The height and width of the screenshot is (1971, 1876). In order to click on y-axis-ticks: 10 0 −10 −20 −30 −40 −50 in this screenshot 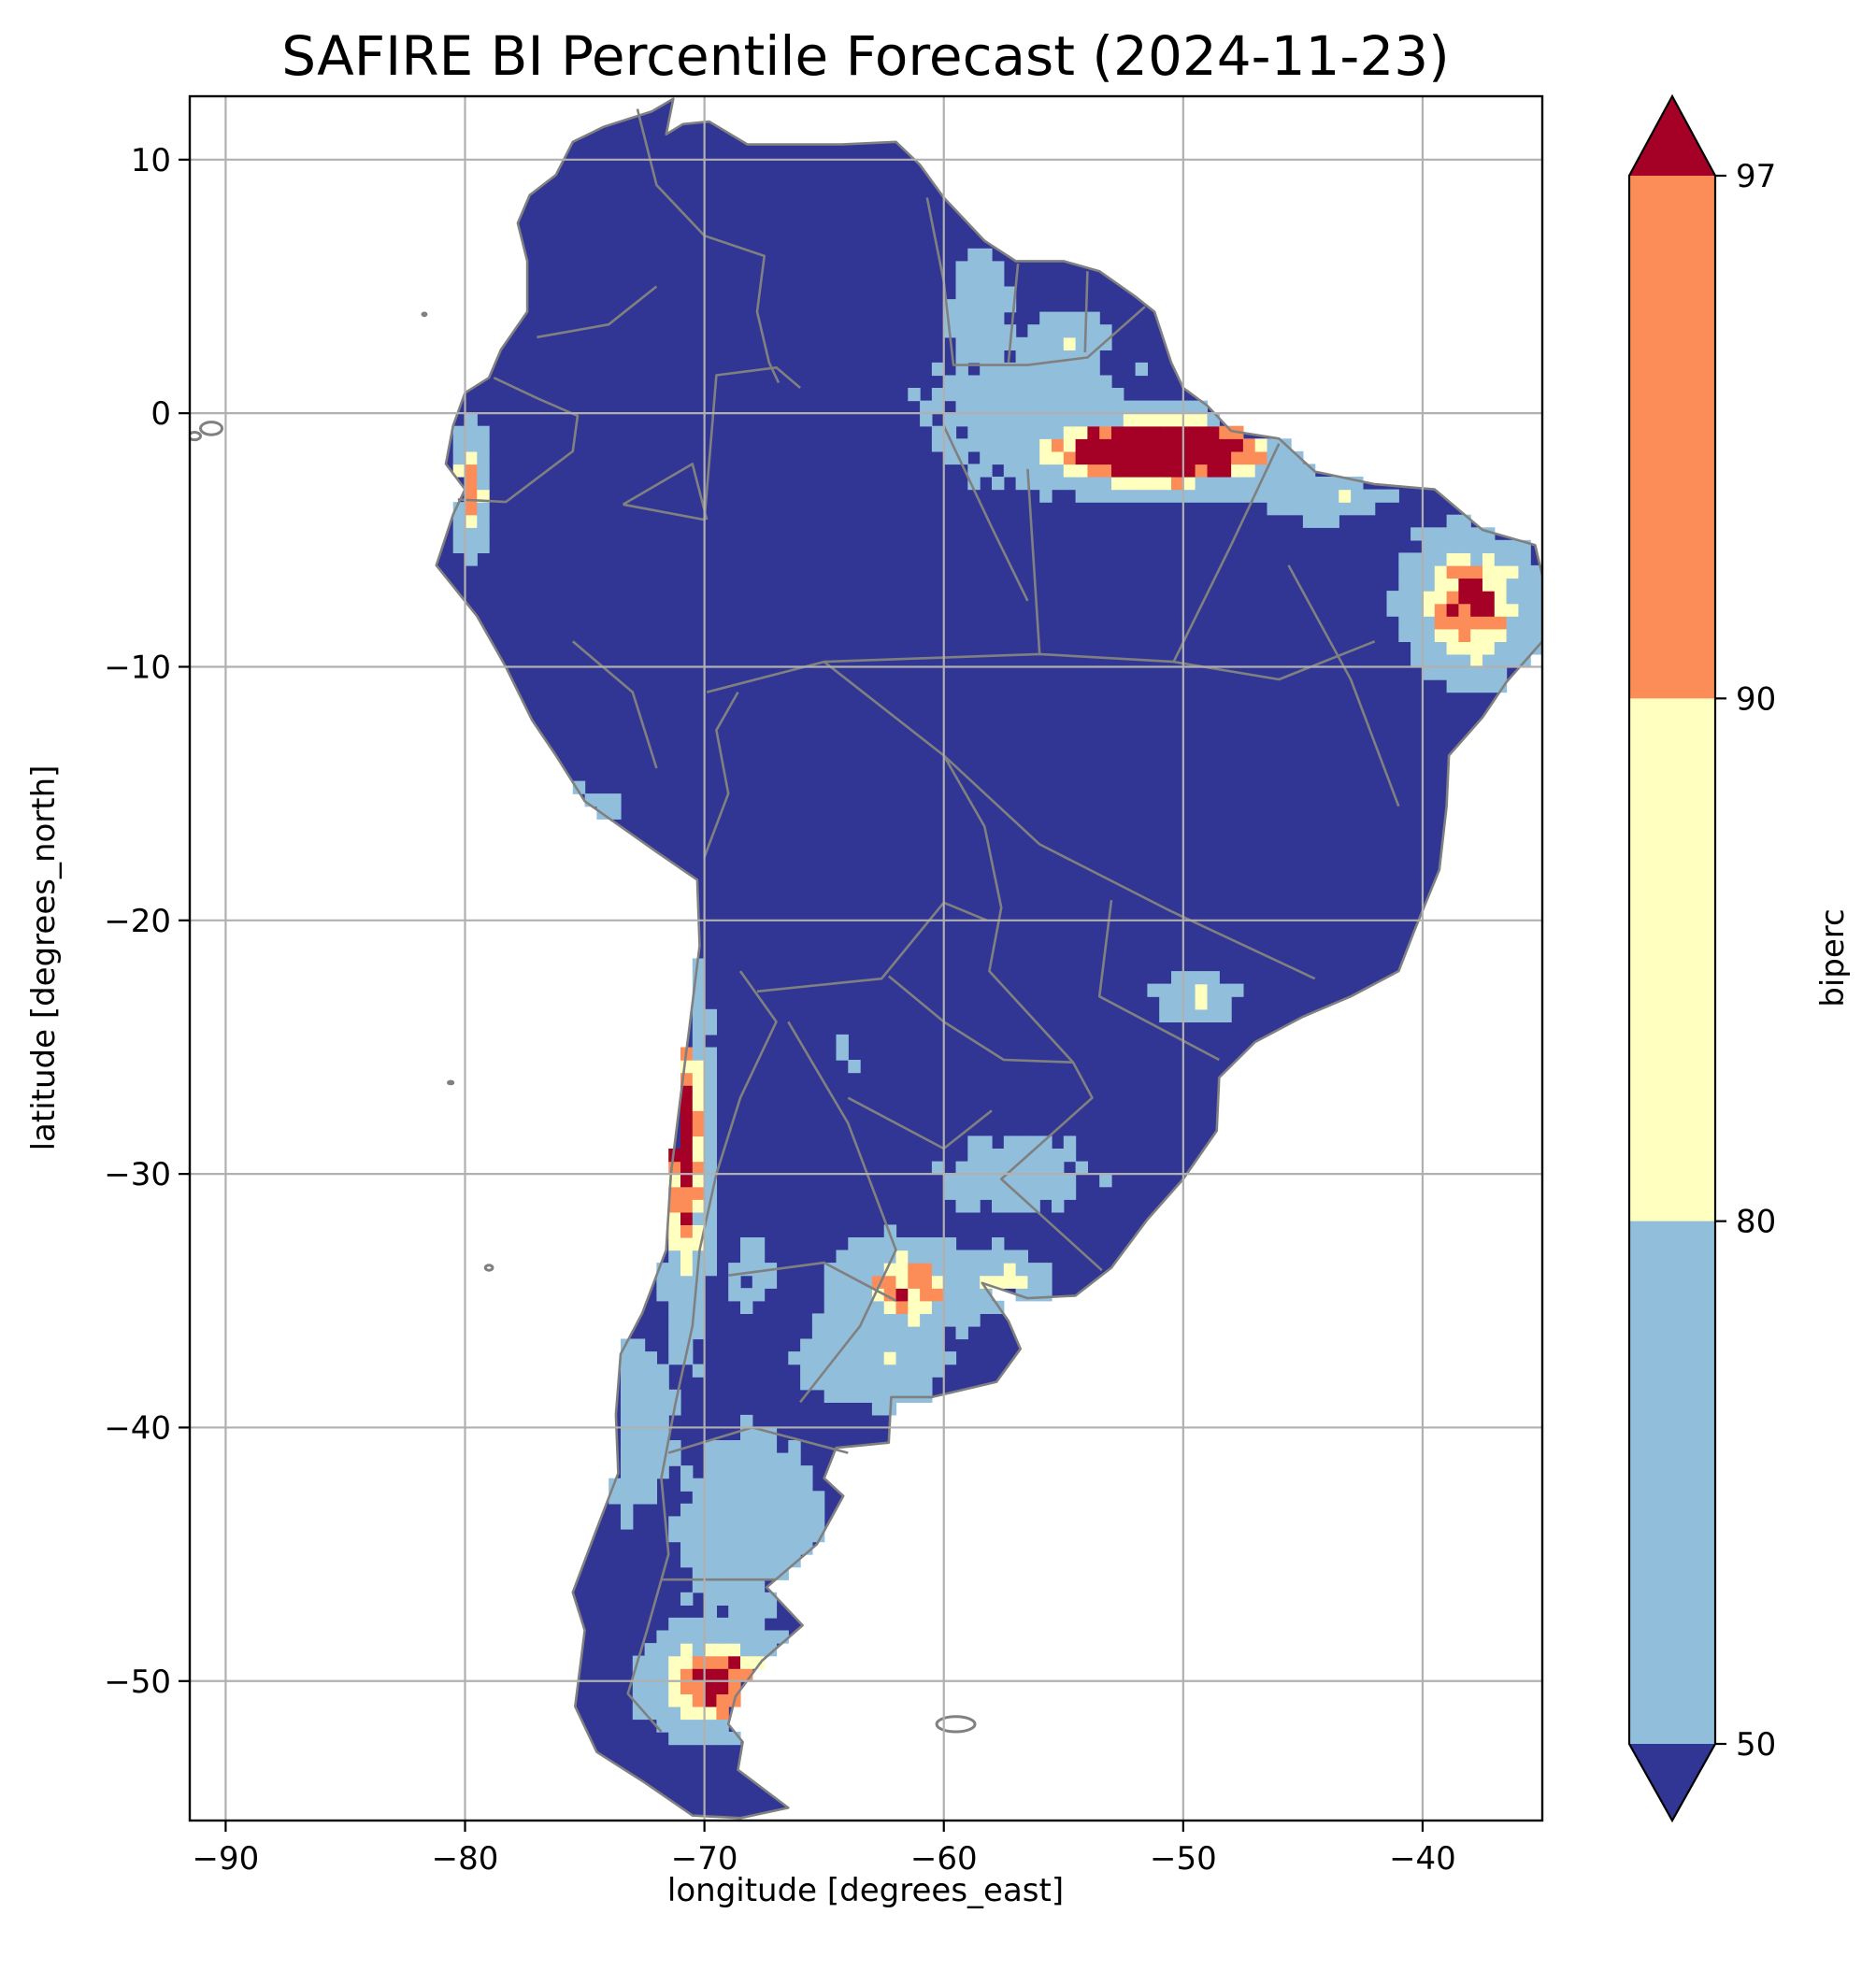, I will do `click(147, 921)`.